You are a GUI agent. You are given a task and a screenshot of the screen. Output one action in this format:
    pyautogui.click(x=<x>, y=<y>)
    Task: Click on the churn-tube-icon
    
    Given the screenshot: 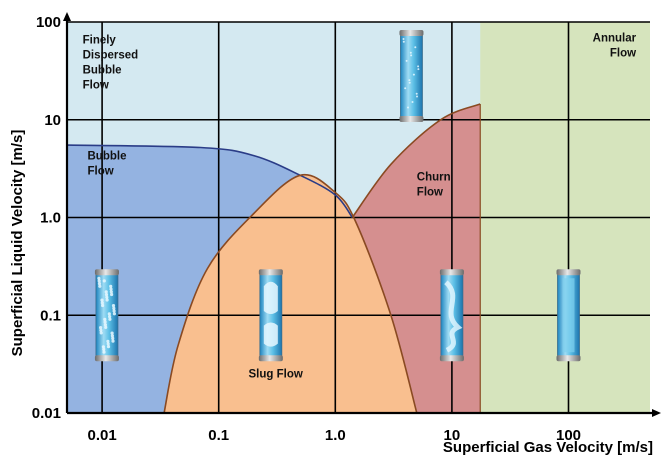 What is the action you would take?
    pyautogui.click(x=451, y=315)
    